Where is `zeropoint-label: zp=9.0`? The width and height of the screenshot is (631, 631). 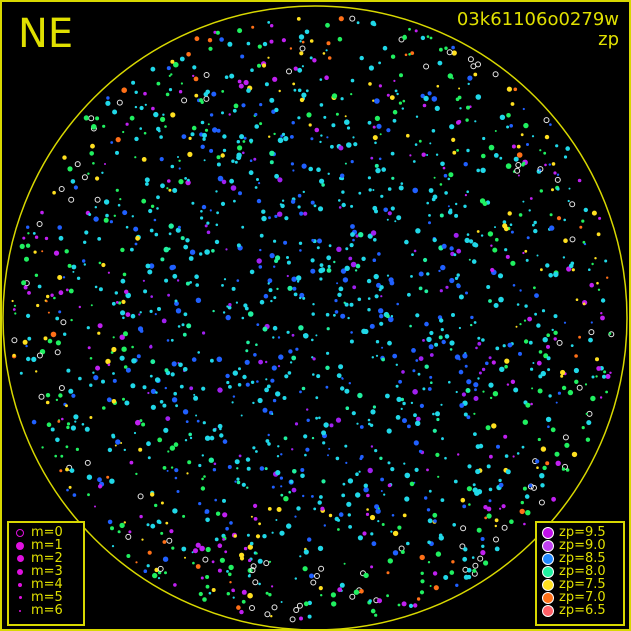 zeropoint-label: zp=9.0 is located at coordinates (582, 545).